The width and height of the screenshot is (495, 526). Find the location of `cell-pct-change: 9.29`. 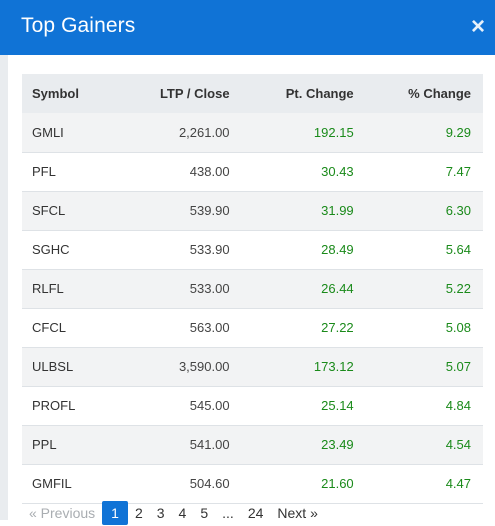

cell-pct-change: 9.29 is located at coordinates (458, 132).